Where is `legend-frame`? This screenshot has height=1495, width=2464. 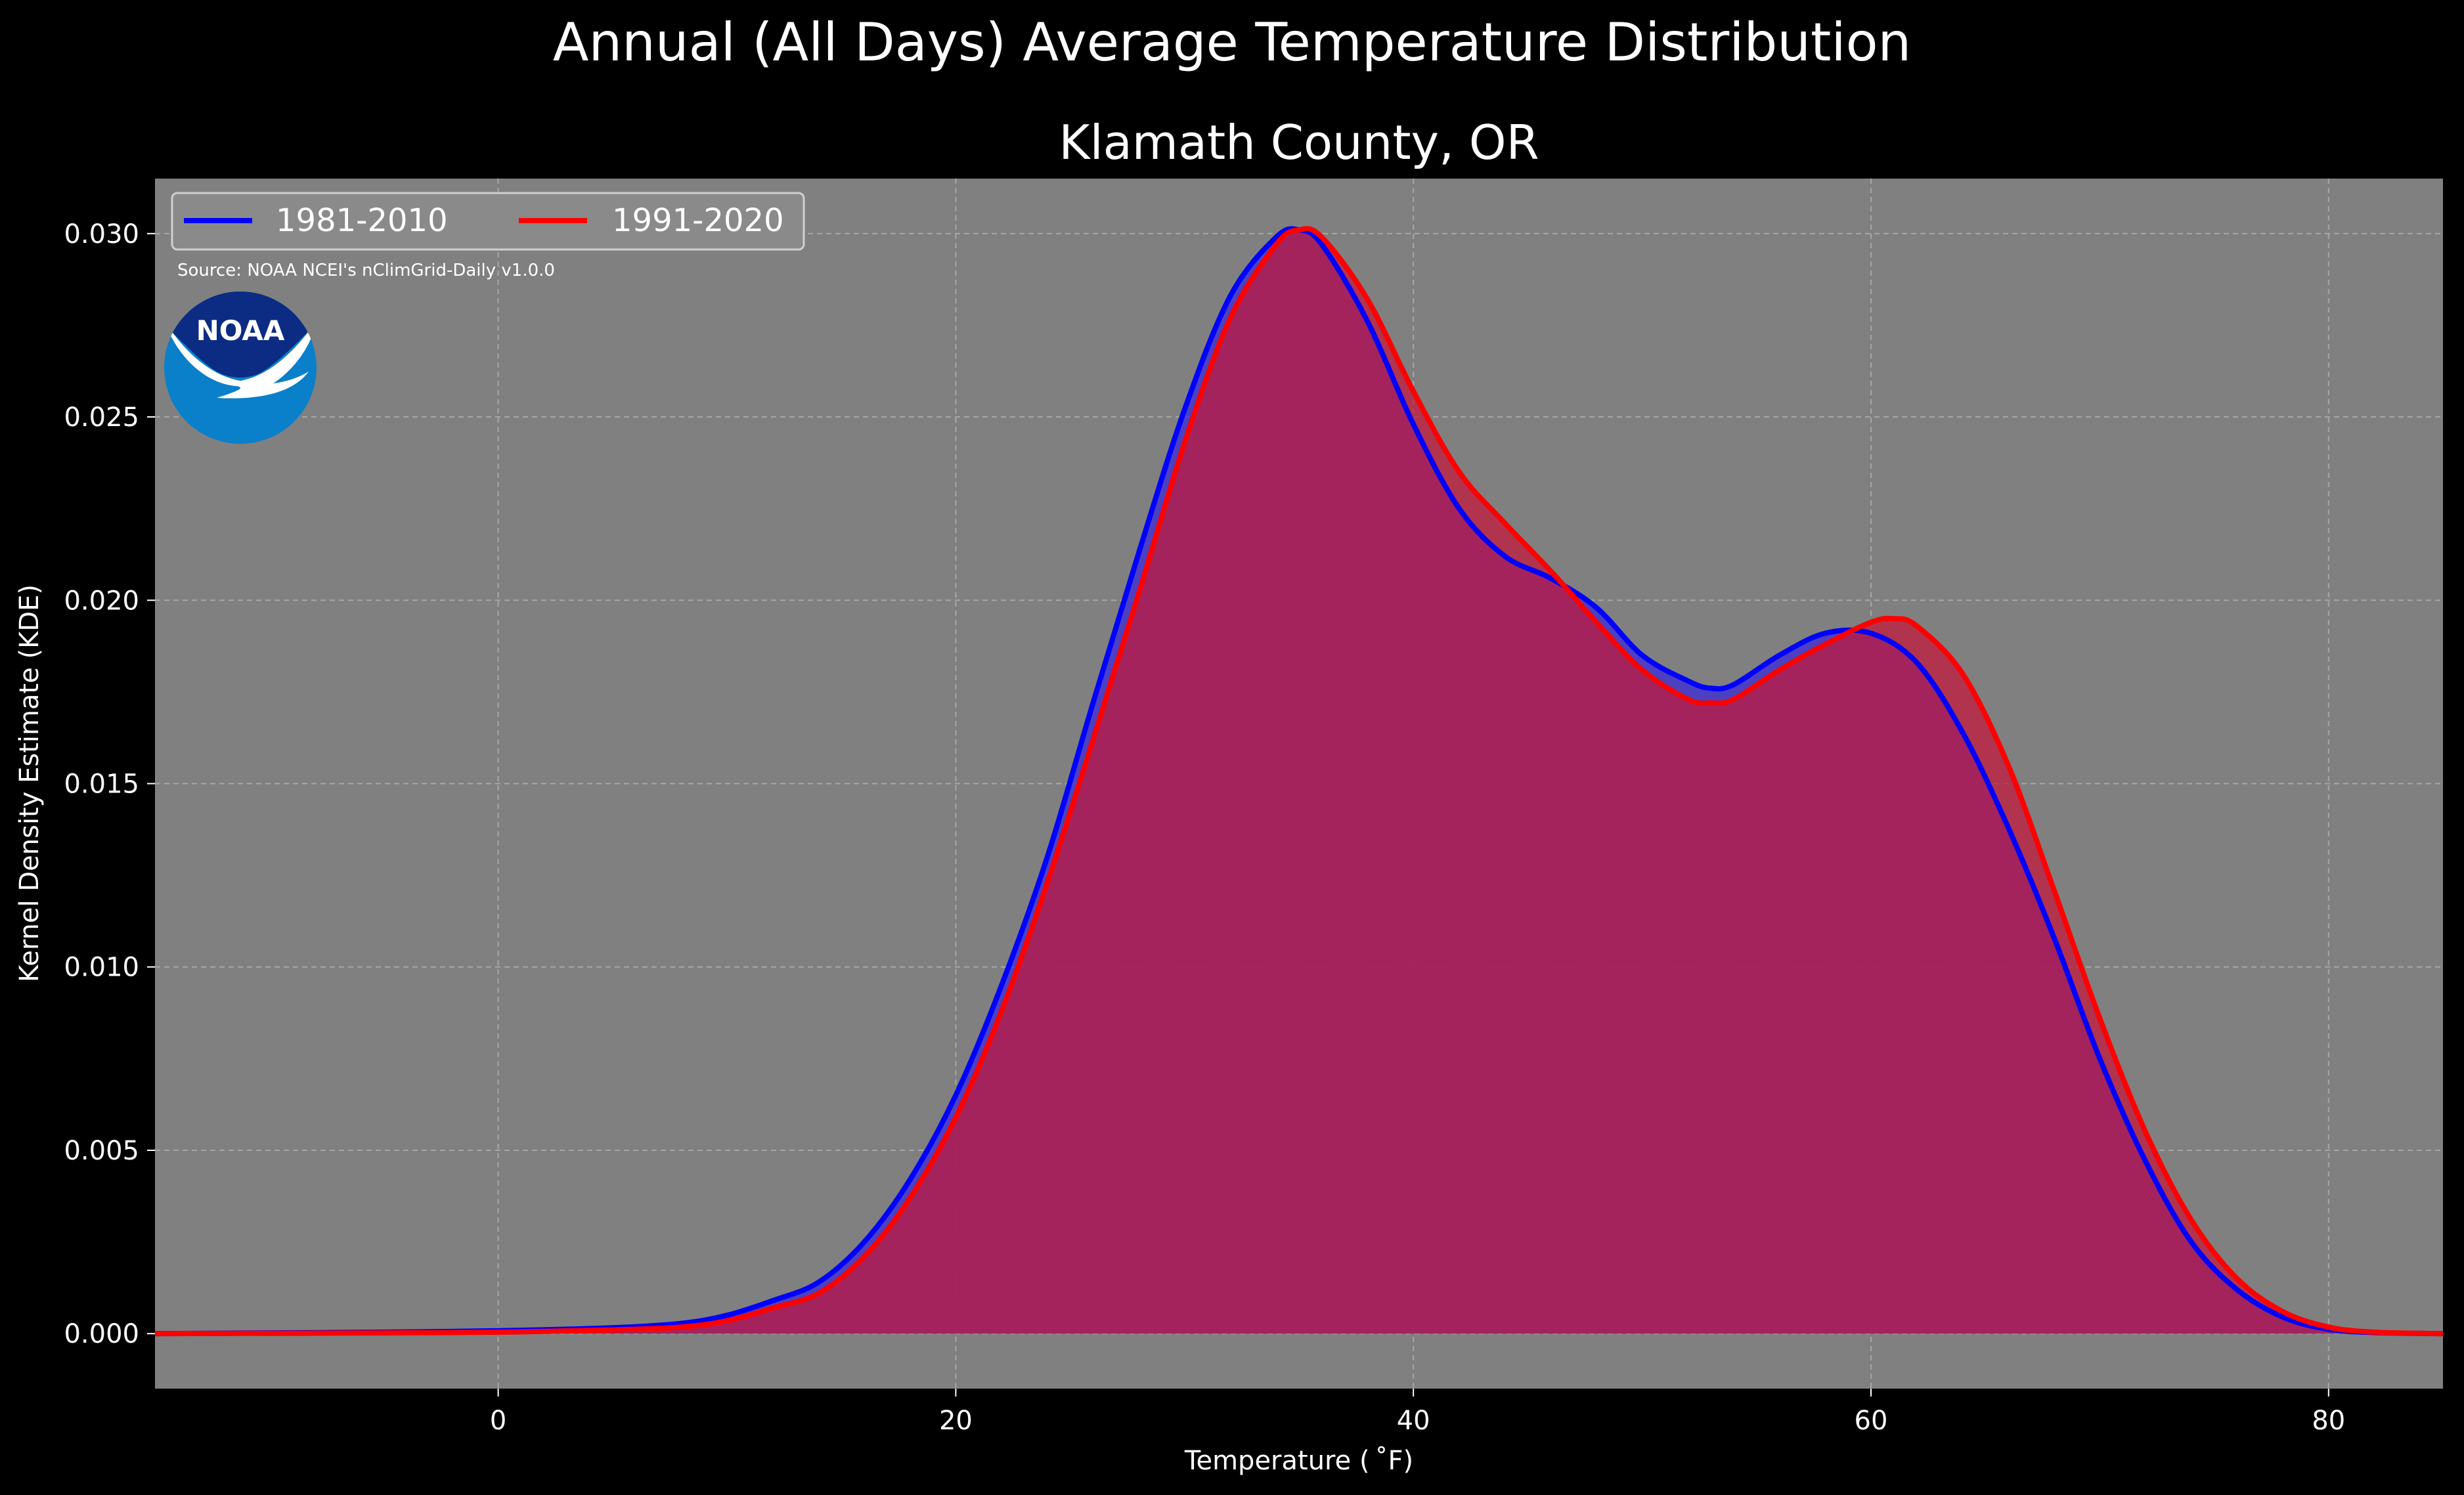
legend-frame is located at coordinates (488, 221).